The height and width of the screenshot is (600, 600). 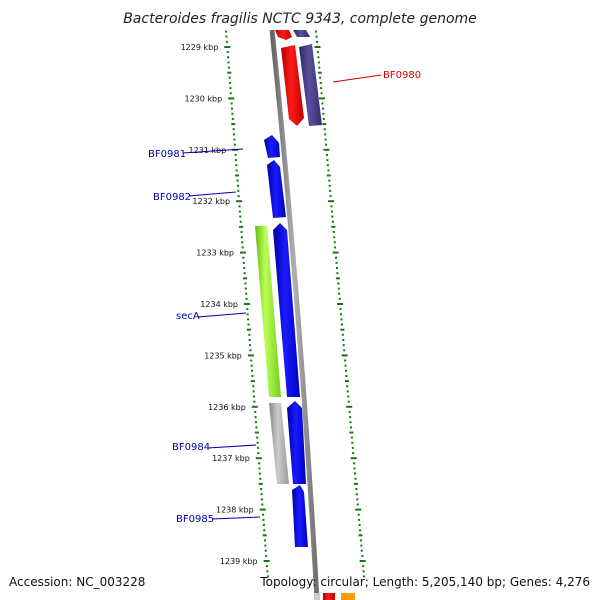 What do you see at coordinates (292, 85) in the screenshot?
I see `red-feature-bf0980` at bounding box center [292, 85].